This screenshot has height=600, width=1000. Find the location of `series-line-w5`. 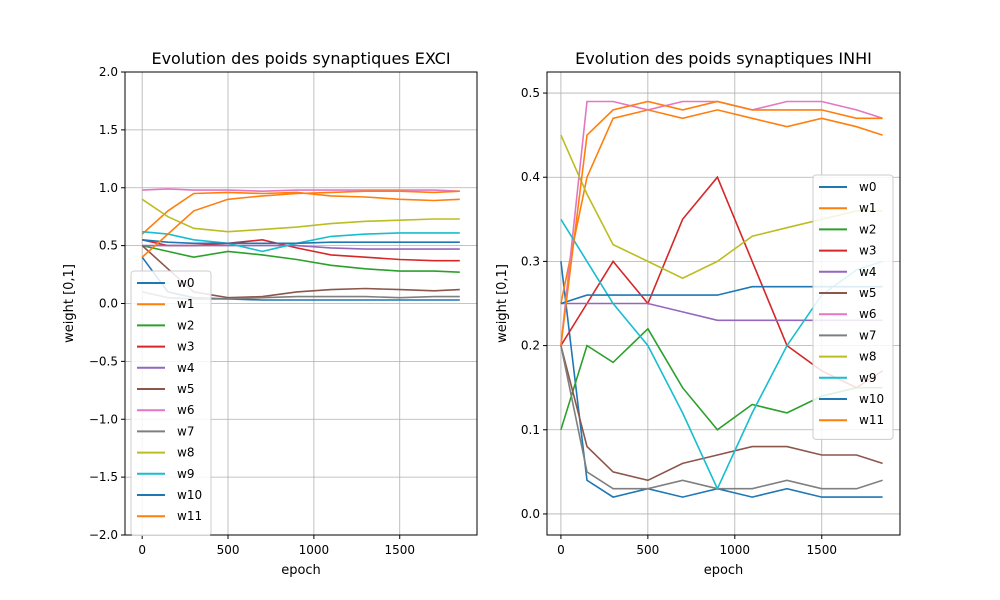

series-line-w5 is located at coordinates (721, 413).